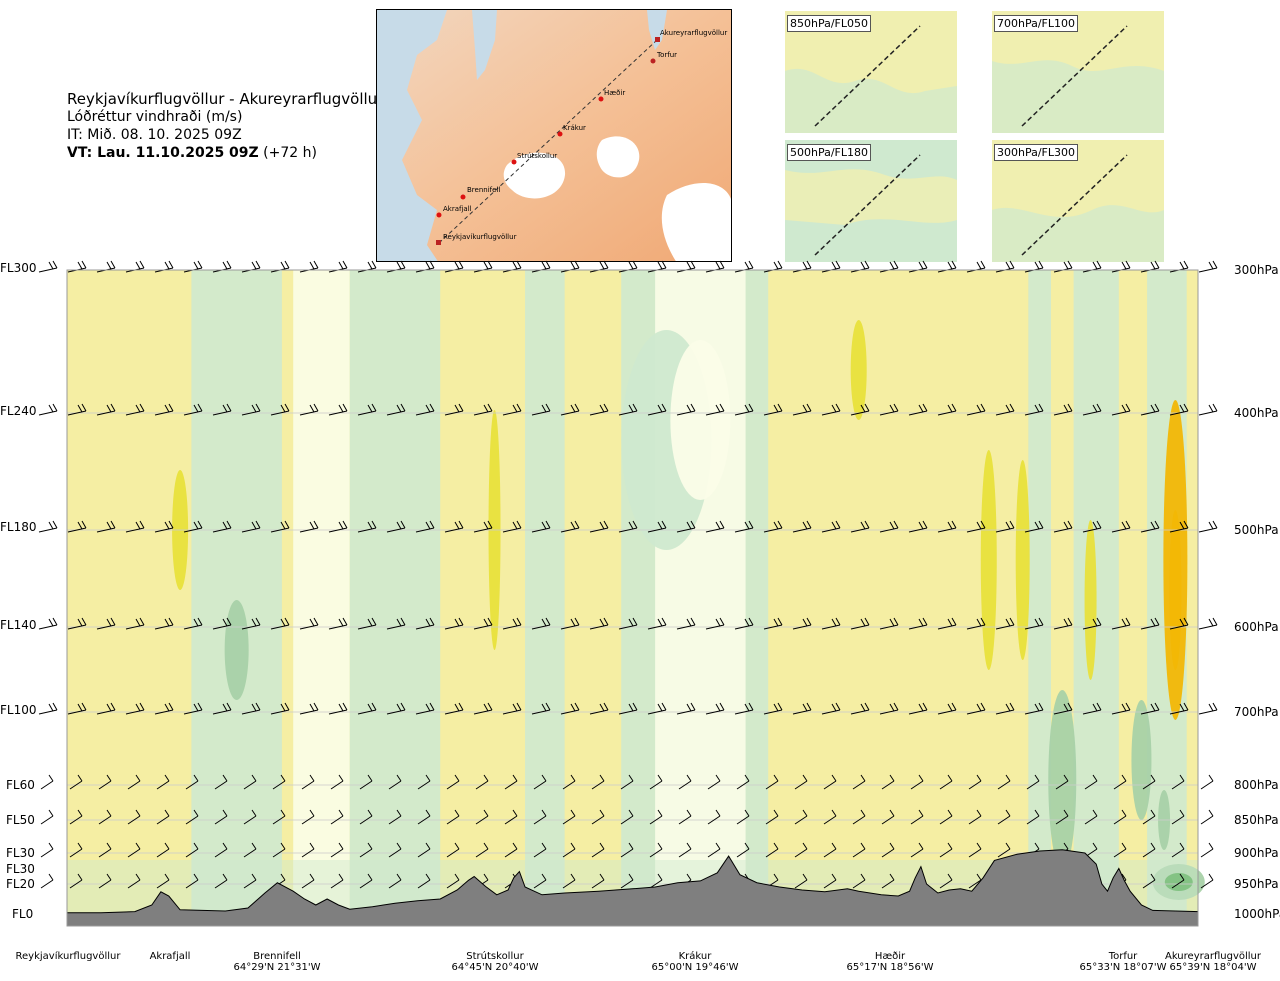 This screenshot has width=1280, height=981. Describe the element at coordinates (601, 99) in the screenshot. I see `station-marker` at that location.